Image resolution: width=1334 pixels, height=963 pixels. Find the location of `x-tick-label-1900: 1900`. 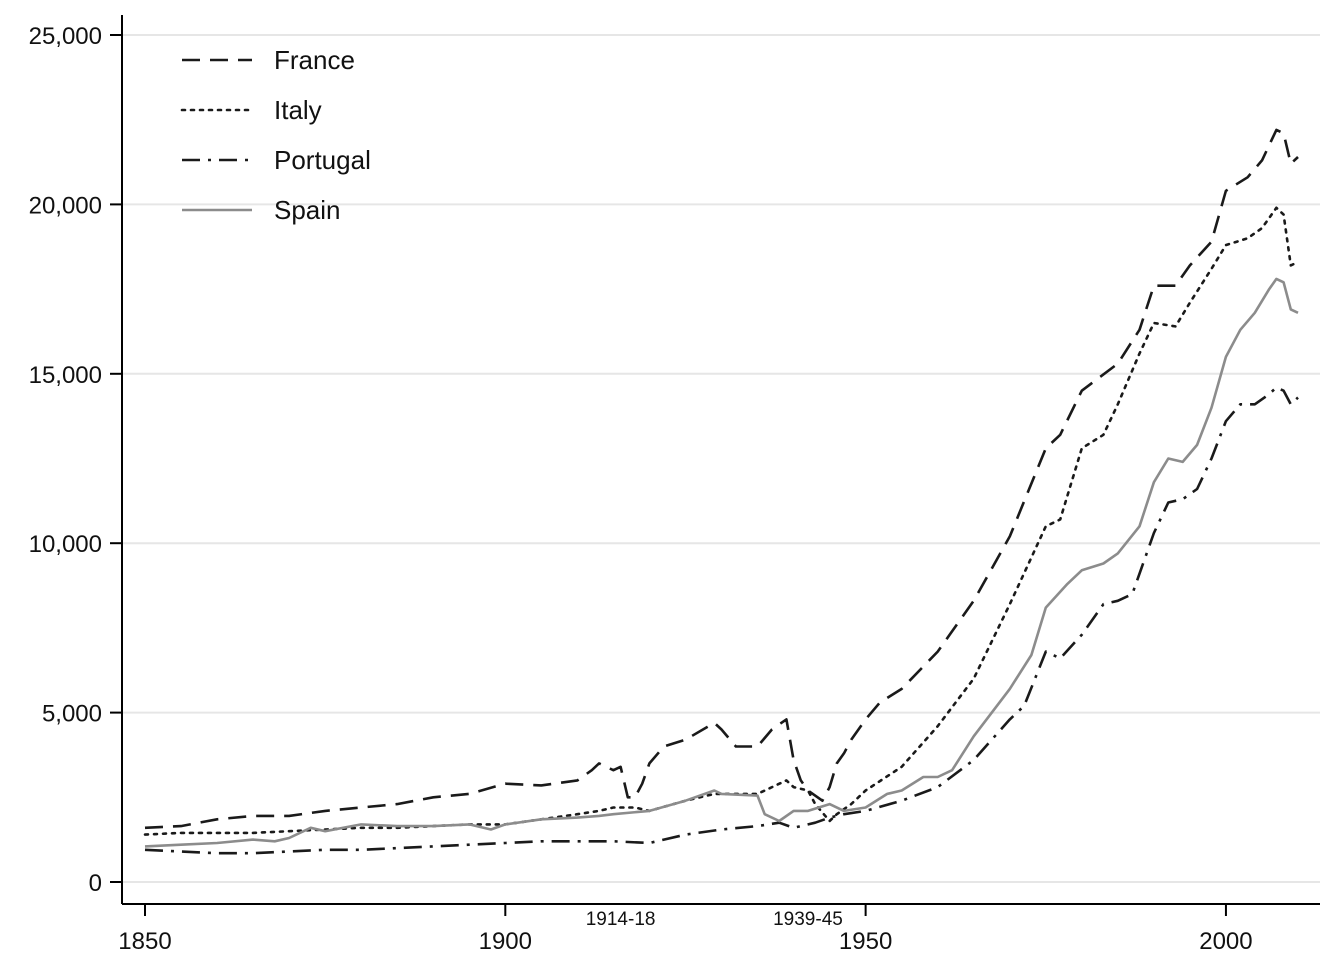

x-tick-label-1900: 1900 is located at coordinates (505, 941).